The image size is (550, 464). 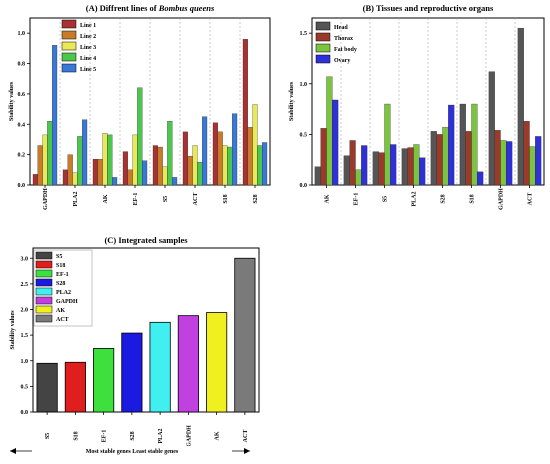 I want to click on legend-label: Line 4, so click(x=88, y=59).